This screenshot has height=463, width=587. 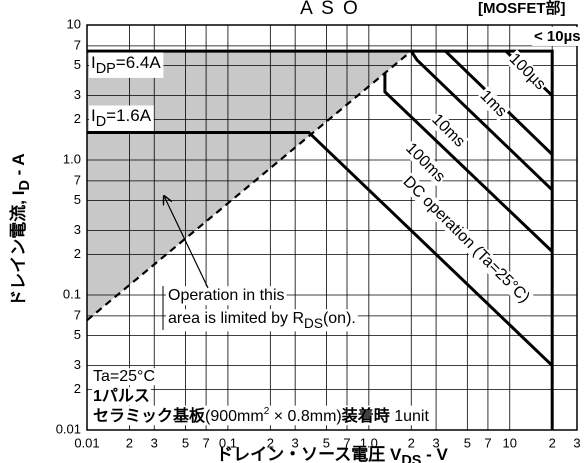 I want to click on idp-label: IDP=6.4A, so click(x=126, y=64).